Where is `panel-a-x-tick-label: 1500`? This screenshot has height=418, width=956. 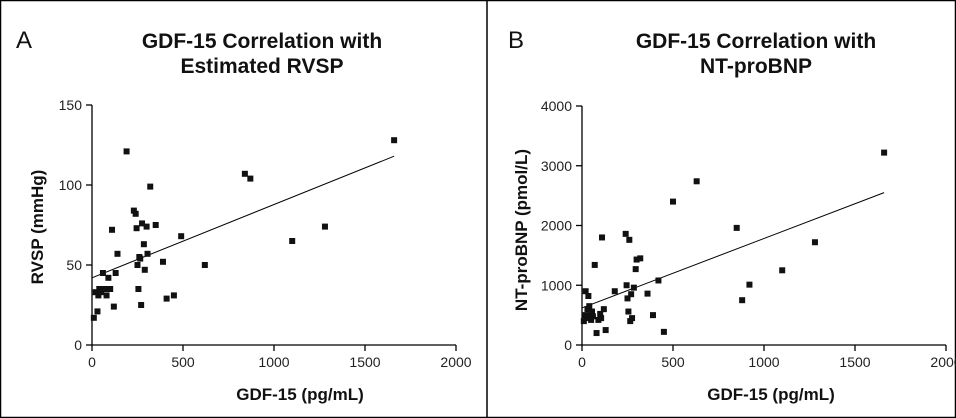 panel-a-x-tick-label: 1500 is located at coordinates (364, 362).